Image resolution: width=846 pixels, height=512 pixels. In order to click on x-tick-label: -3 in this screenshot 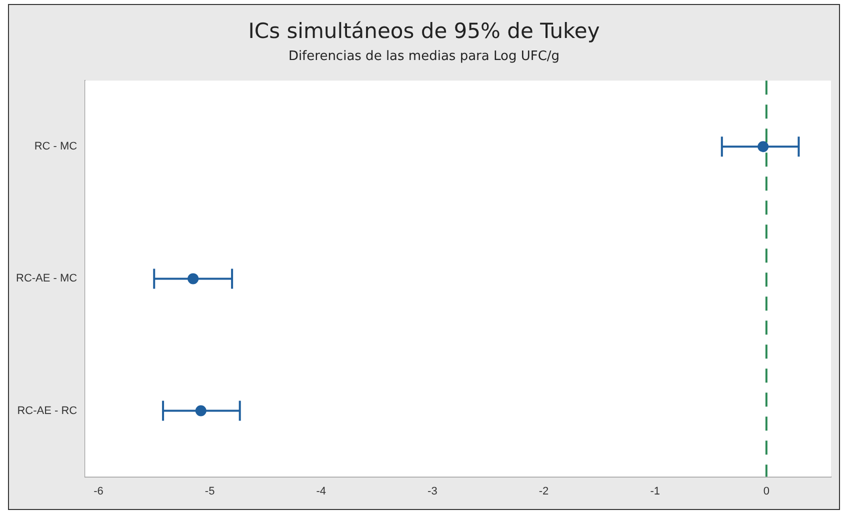, I will do `click(433, 491)`.